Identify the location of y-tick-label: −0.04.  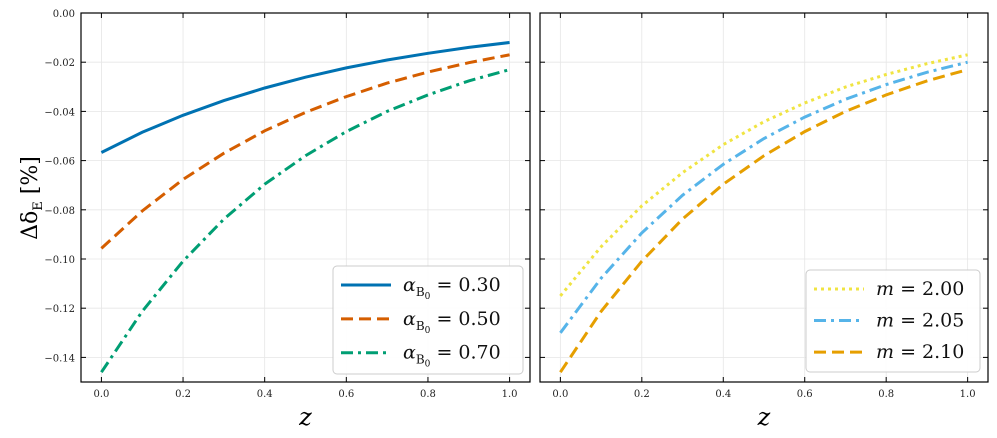
(59, 112).